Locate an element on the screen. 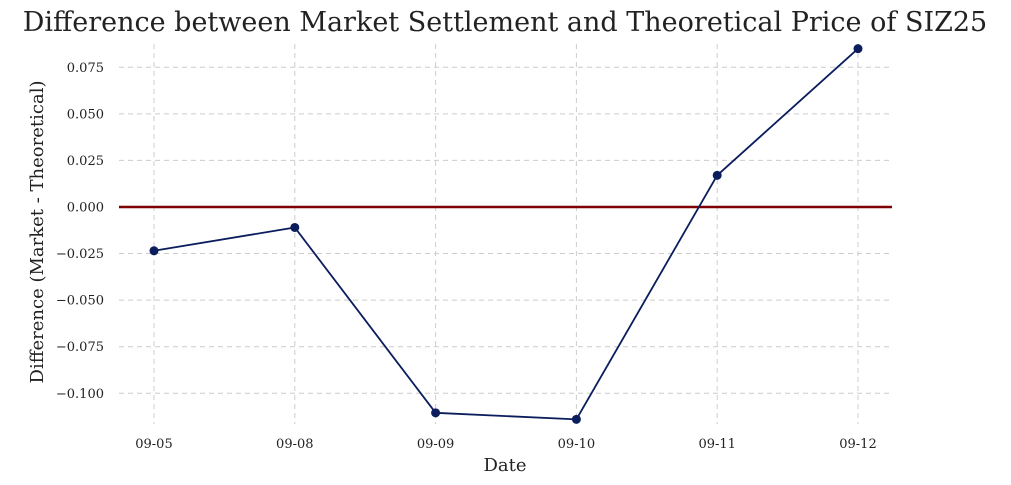 This screenshot has height=485, width=1011. x-tick-label: 09-09 is located at coordinates (435, 444).